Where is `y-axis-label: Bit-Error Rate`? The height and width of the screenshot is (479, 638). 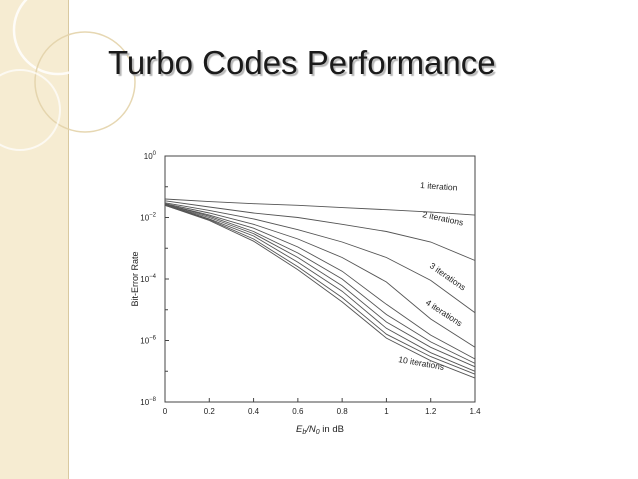 y-axis-label: Bit-Error Rate is located at coordinates (135, 278).